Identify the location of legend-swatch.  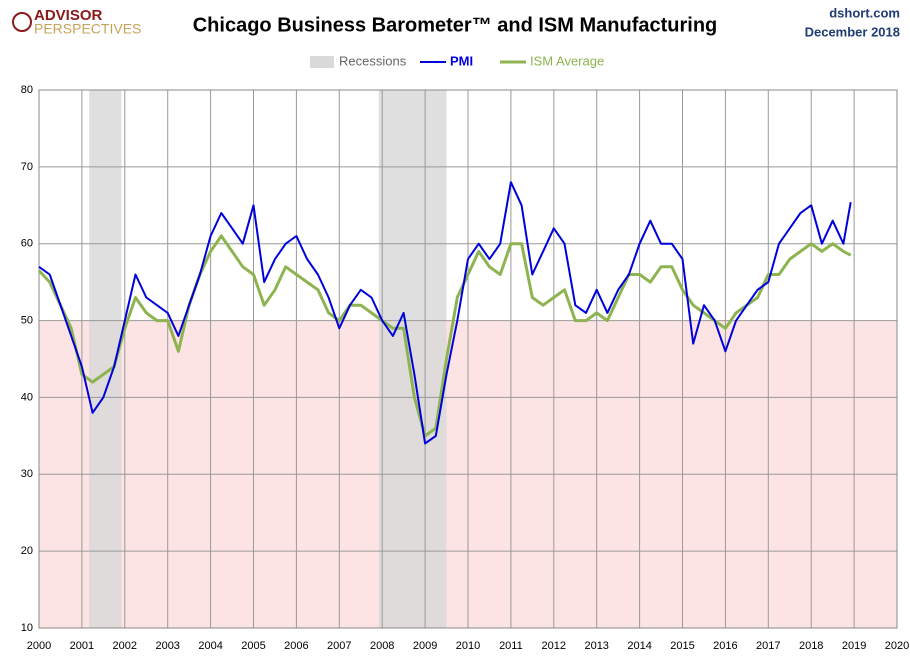
(322, 62).